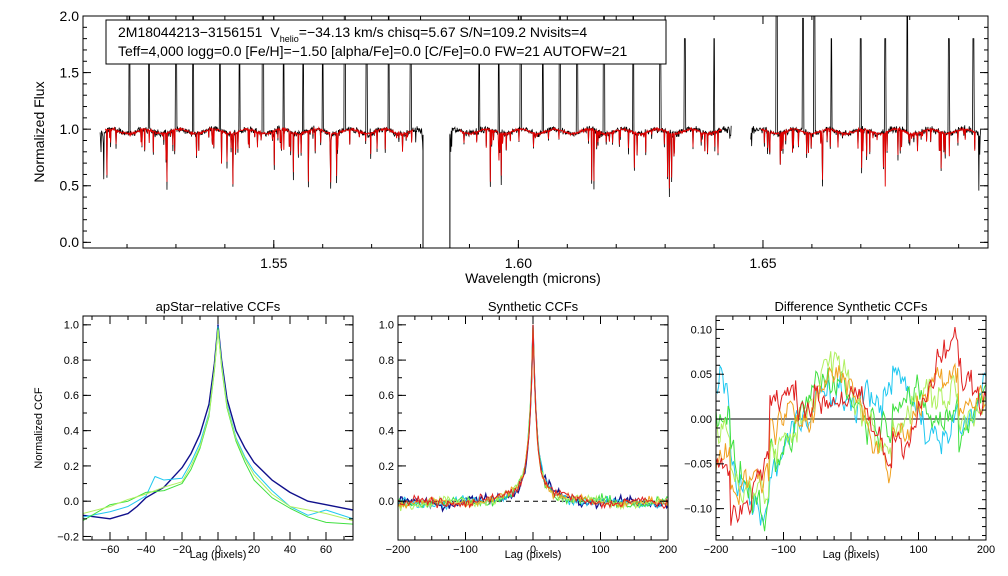  I want to click on y-tick-label: 0.10, so click(701, 330).